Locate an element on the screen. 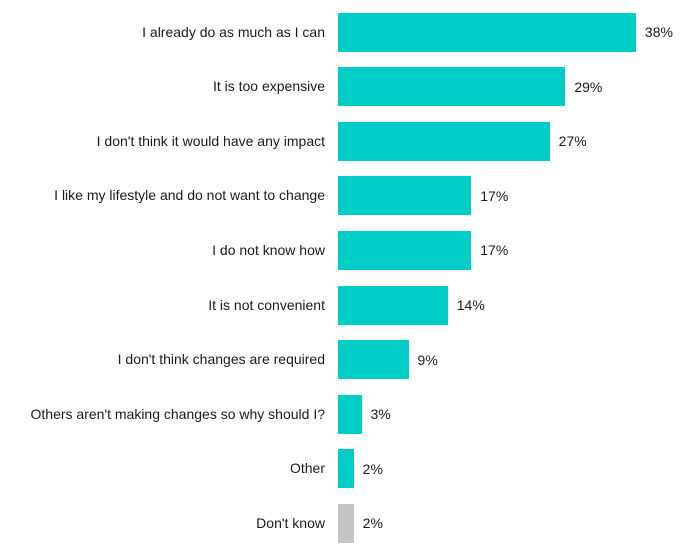 The image size is (692, 554). category-label: I don't think changes are required is located at coordinates (221, 359).